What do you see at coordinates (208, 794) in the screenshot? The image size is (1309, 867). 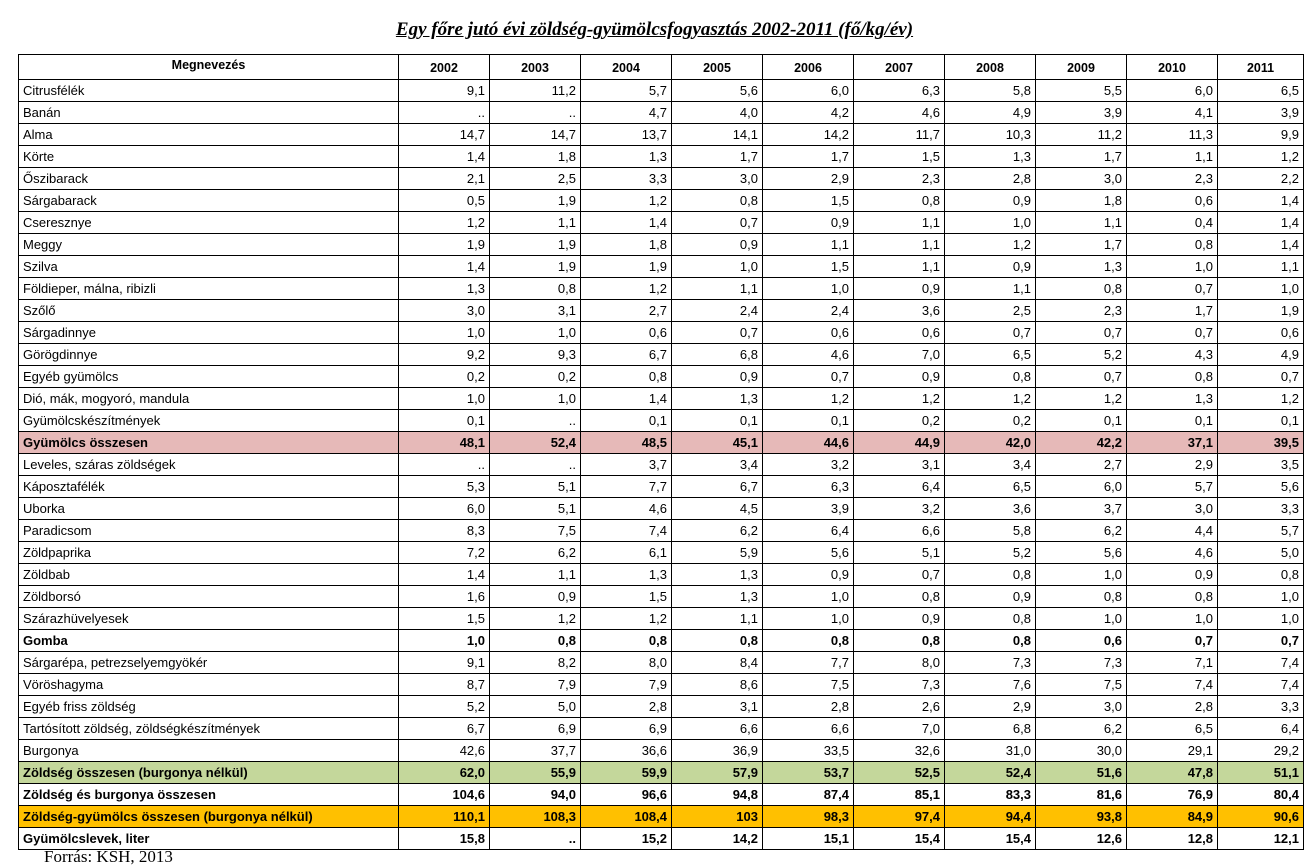 I see `row-label: Zöldség és burgonya összesen` at bounding box center [208, 794].